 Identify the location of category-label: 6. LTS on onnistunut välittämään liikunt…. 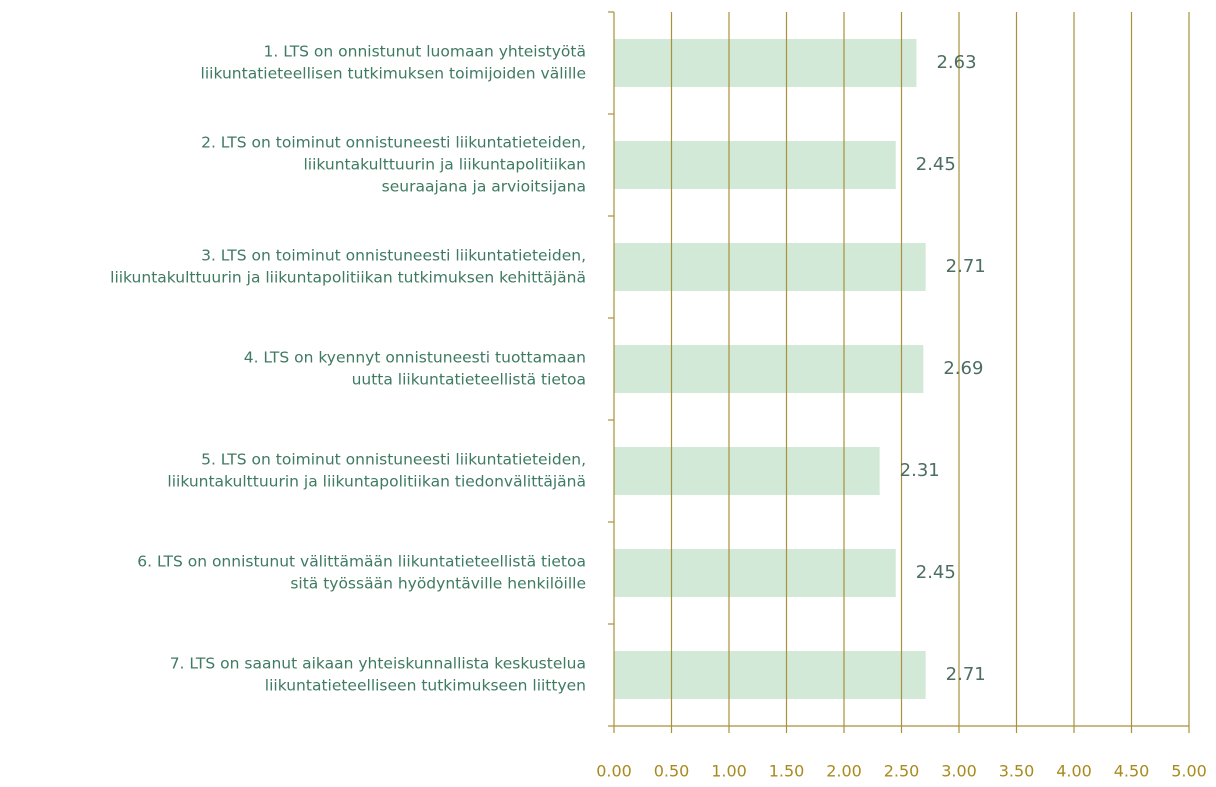
(361, 562).